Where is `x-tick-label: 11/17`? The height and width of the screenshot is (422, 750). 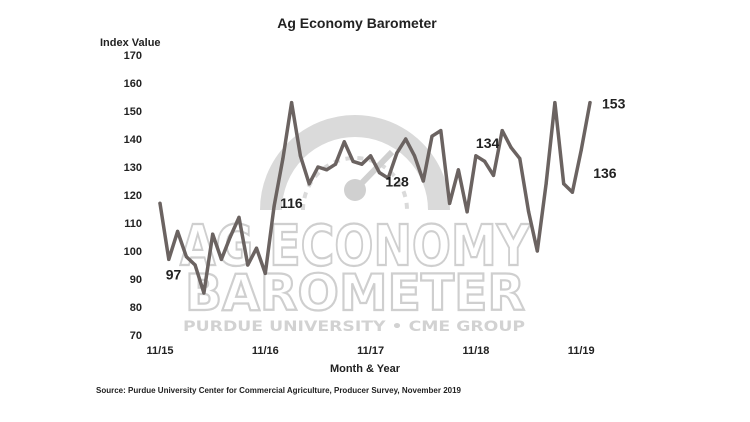
x-tick-label: 11/17 is located at coordinates (370, 351).